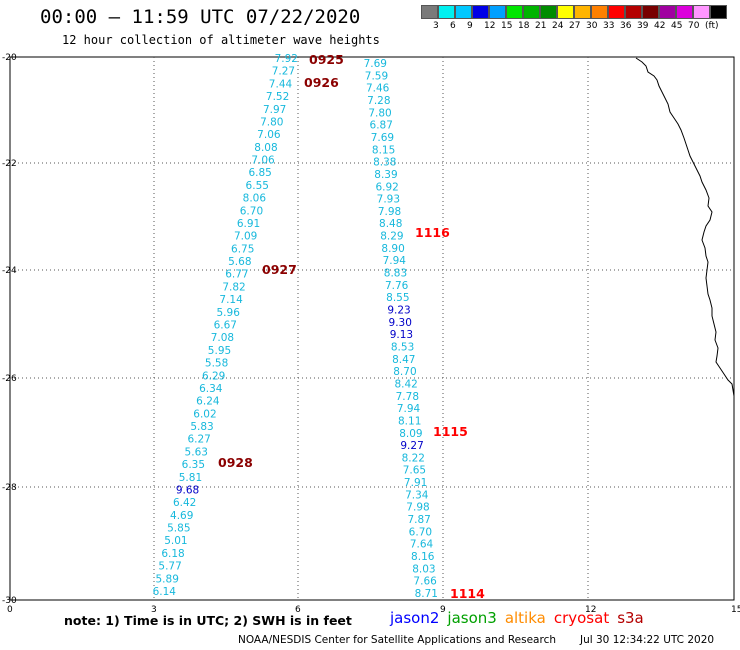  Describe the element at coordinates (271, 122) in the screenshot. I see `track-1-value: 7.80` at that location.